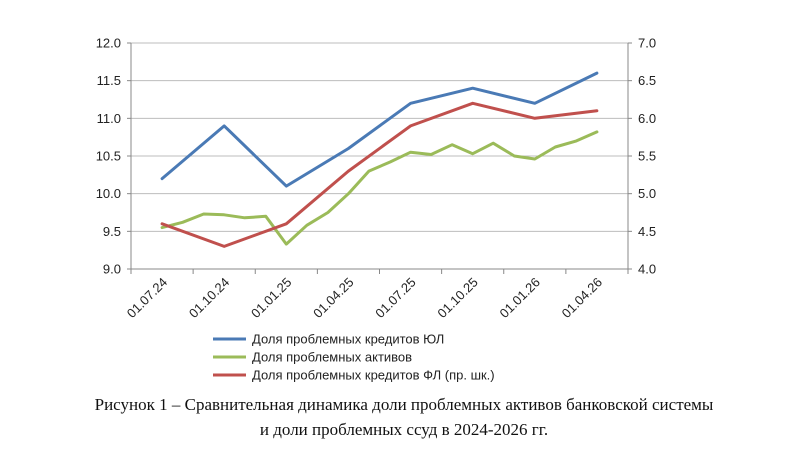  What do you see at coordinates (457, 298) in the screenshot?
I see `x-tick-label: 01.10.25` at bounding box center [457, 298].